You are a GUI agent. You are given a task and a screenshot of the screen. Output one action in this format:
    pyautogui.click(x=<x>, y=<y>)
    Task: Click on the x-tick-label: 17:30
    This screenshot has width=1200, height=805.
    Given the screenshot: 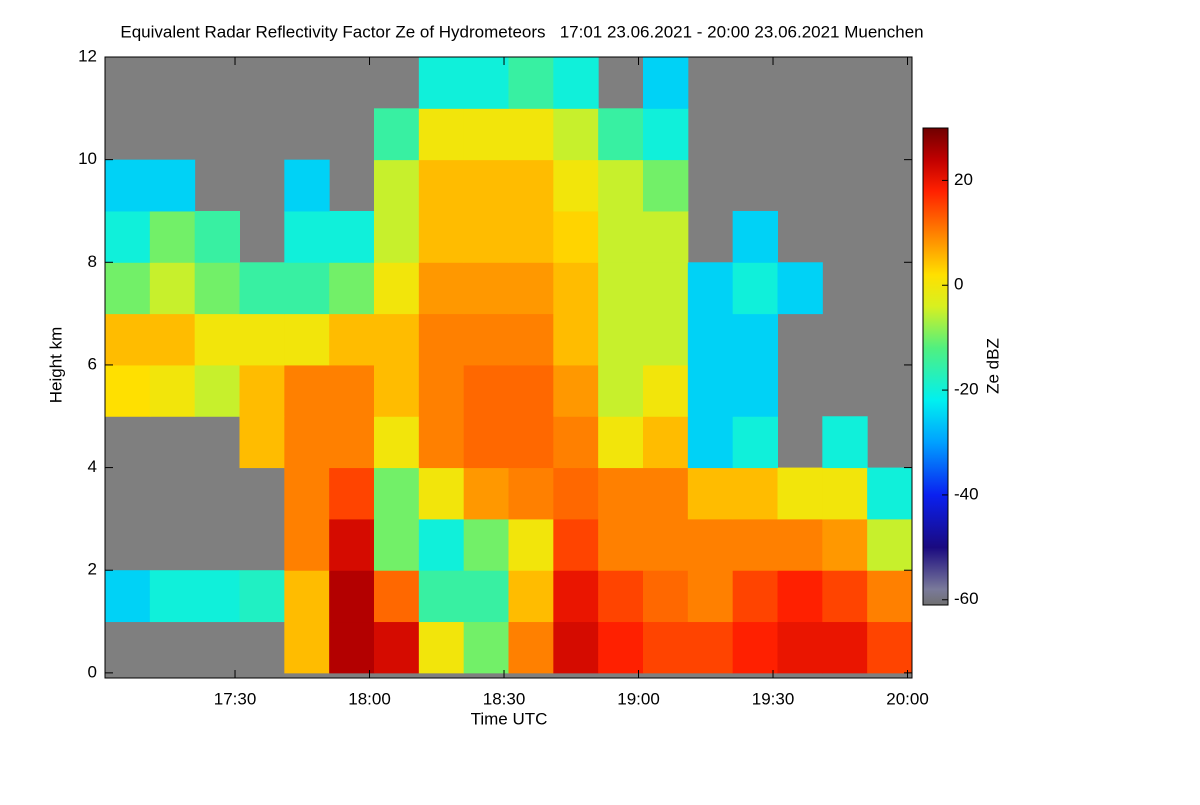 What is the action you would take?
    pyautogui.click(x=235, y=698)
    